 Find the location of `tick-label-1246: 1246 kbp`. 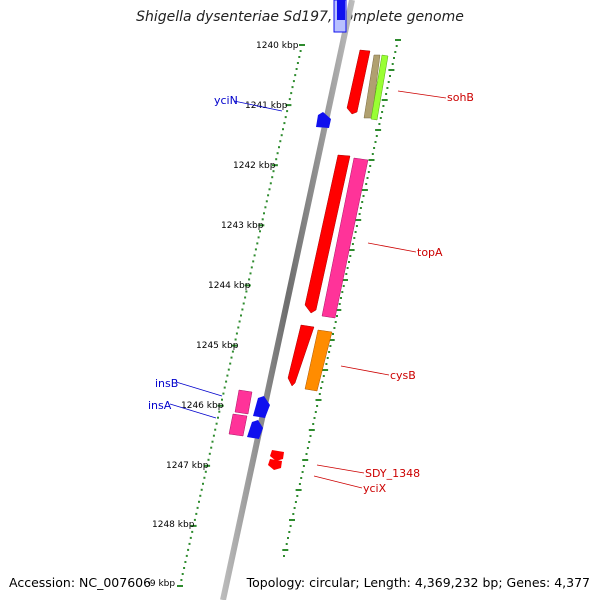

tick-label-1246: 1246 kbp is located at coordinates (202, 406).